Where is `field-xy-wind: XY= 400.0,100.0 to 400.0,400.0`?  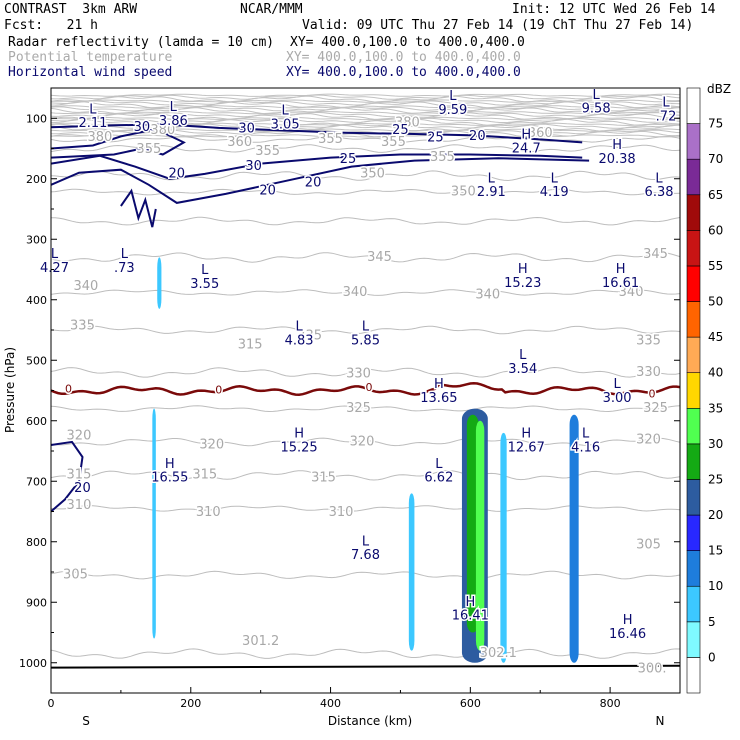 field-xy-wind: XY= 400.0,100.0 to 400.0,400.0 is located at coordinates (403, 72).